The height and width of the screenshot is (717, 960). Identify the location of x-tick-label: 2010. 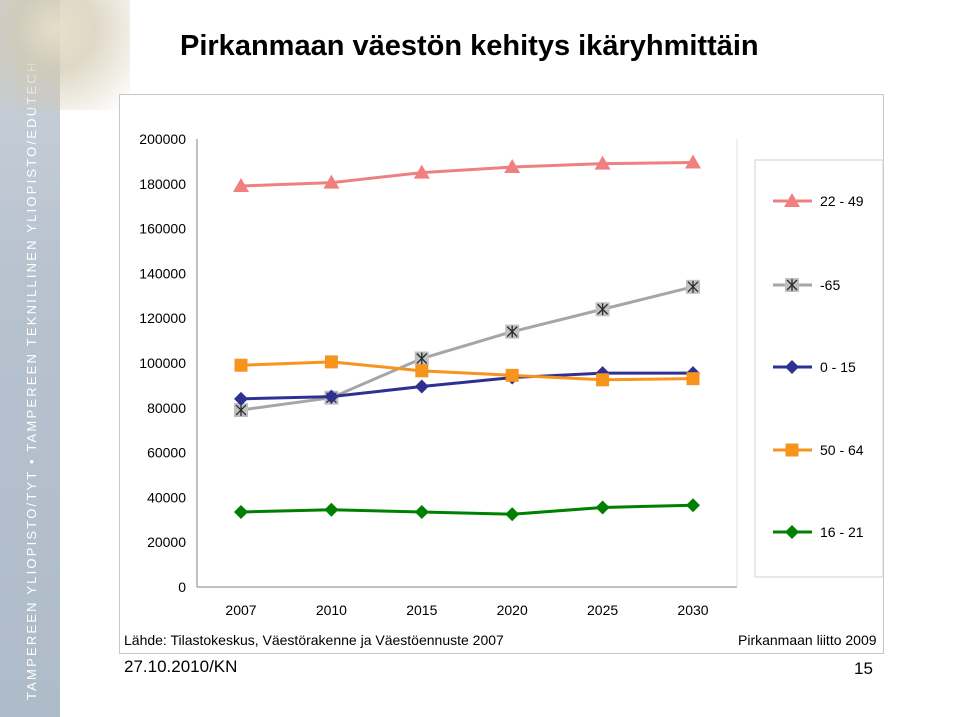
(331, 610).